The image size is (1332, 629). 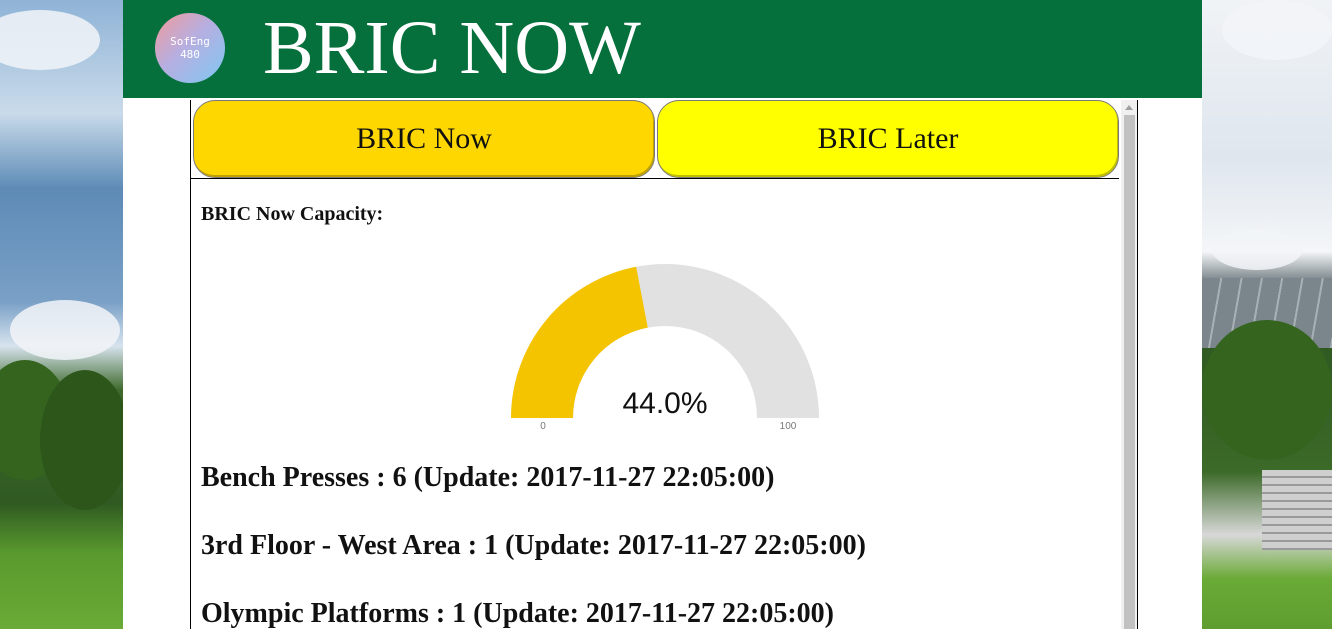 I want to click on background-photo-left, so click(x=61, y=314).